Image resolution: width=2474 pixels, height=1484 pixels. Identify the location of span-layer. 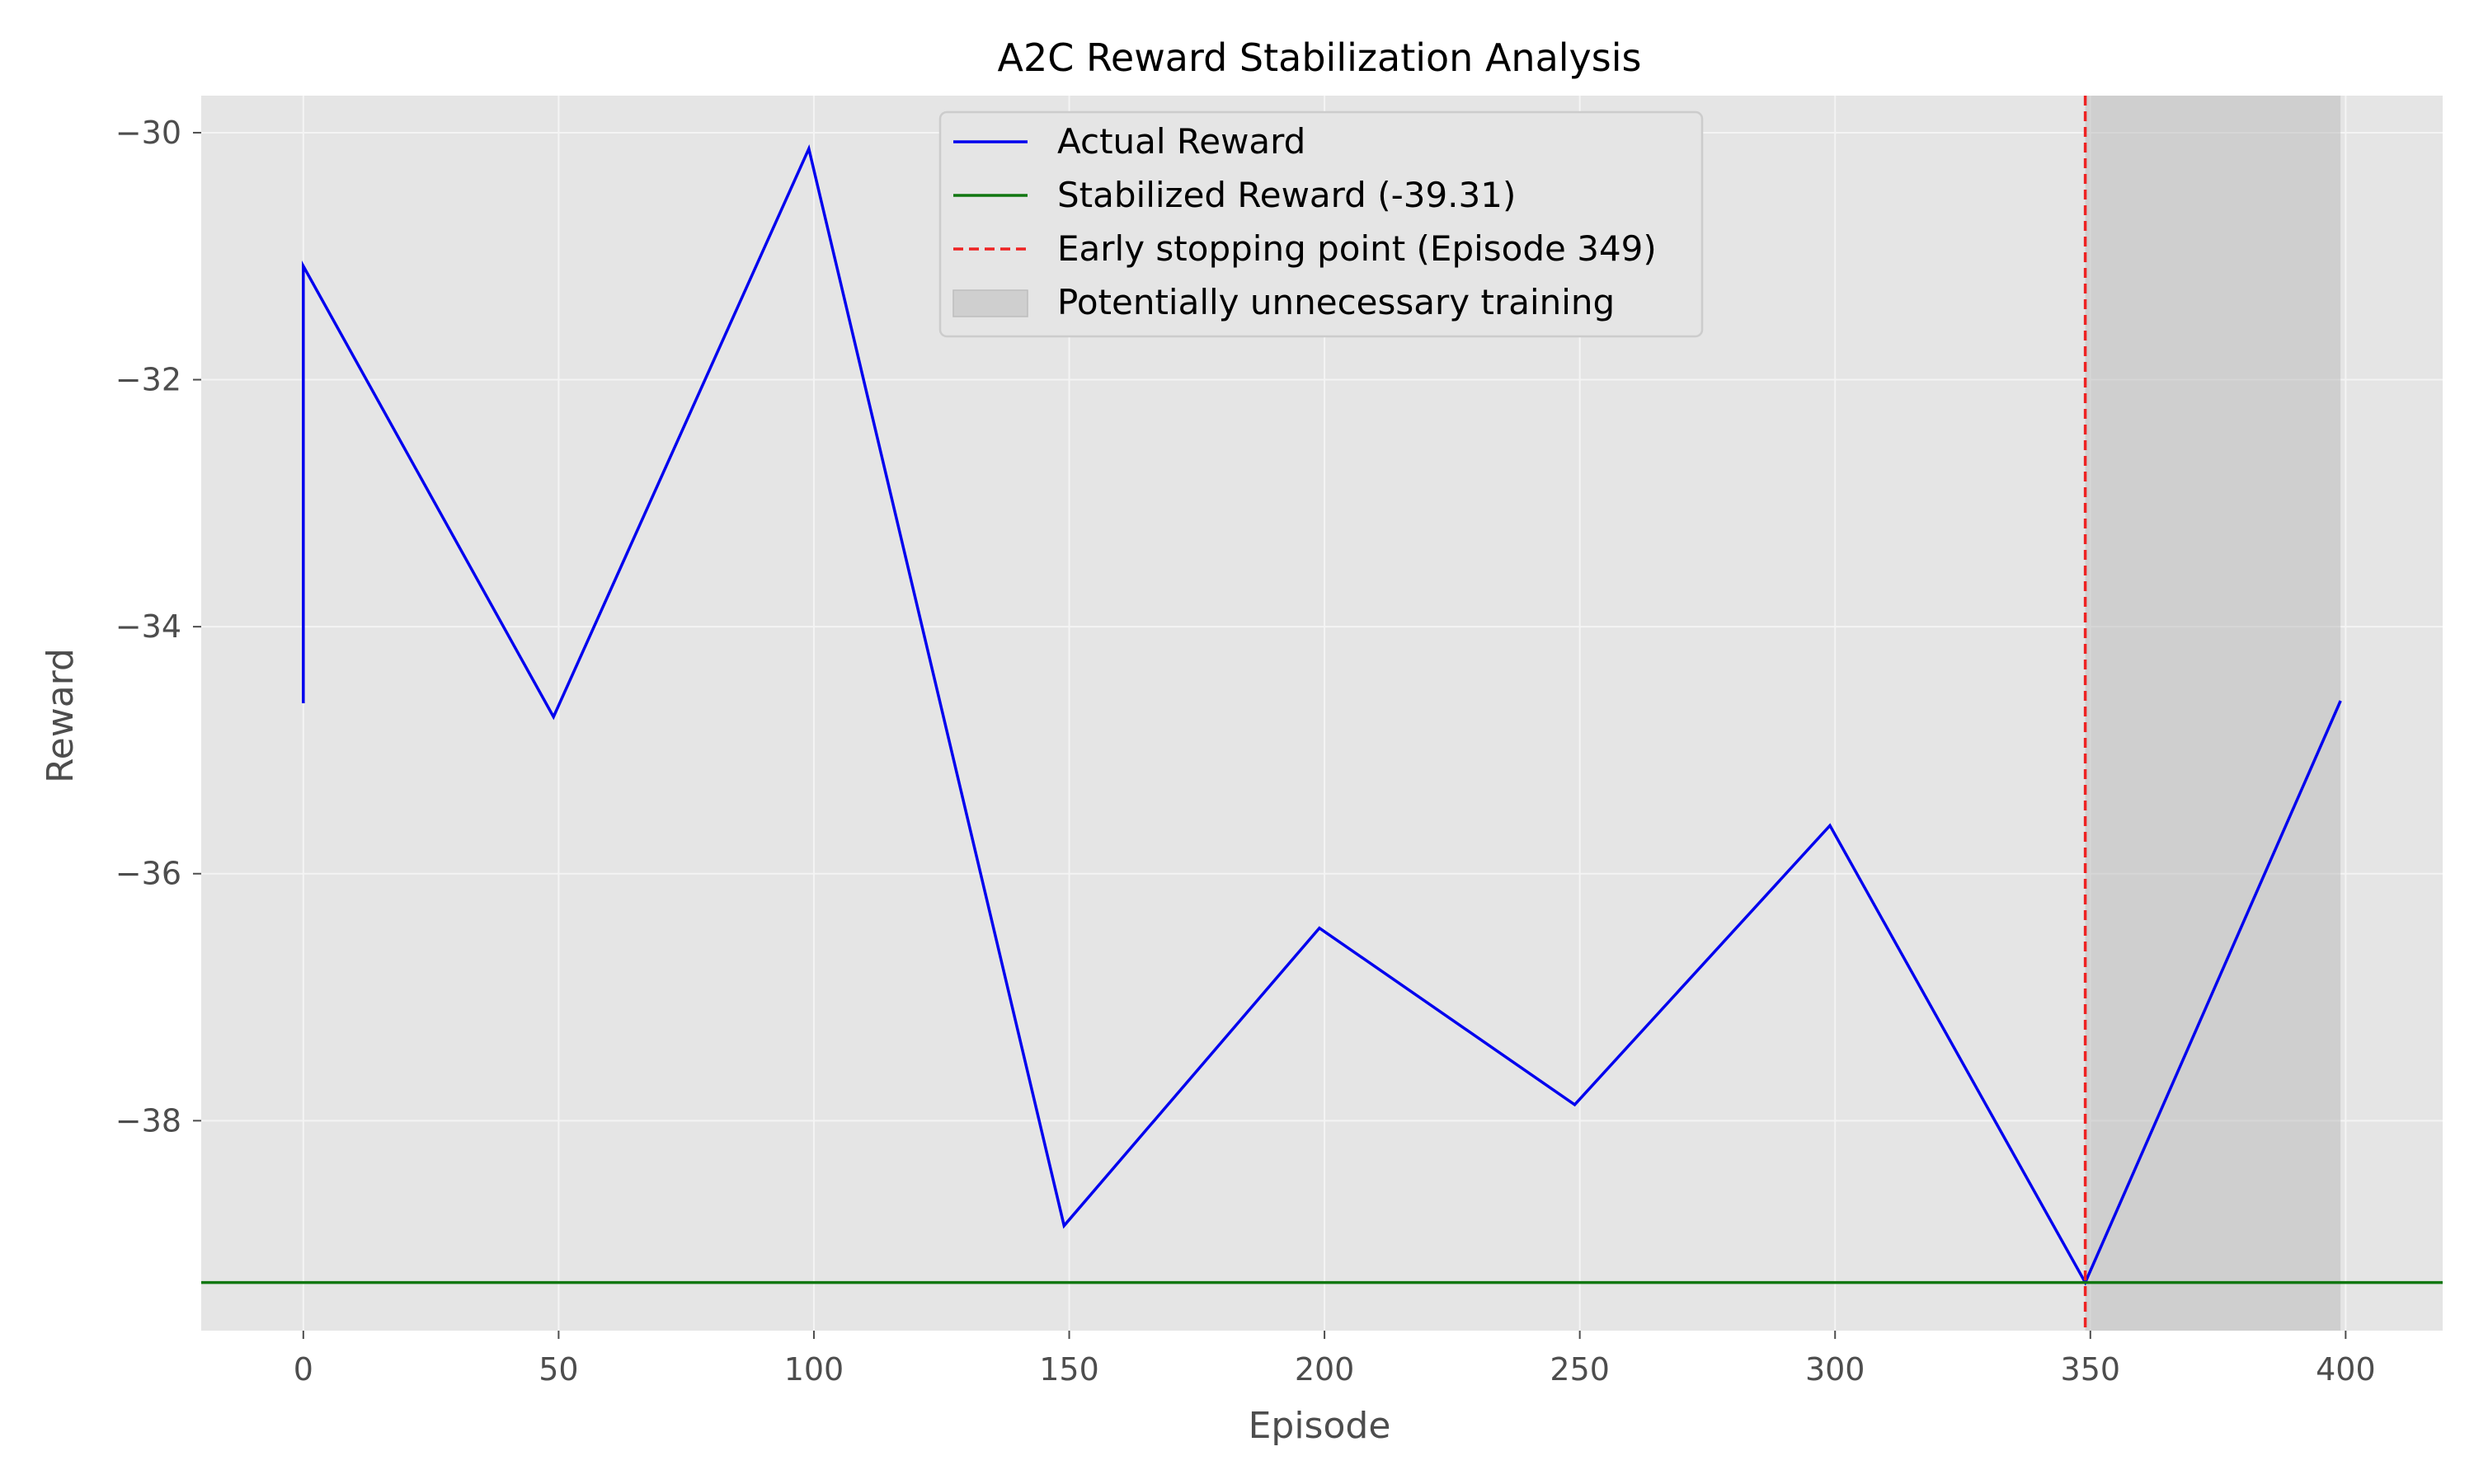
(2213, 713).